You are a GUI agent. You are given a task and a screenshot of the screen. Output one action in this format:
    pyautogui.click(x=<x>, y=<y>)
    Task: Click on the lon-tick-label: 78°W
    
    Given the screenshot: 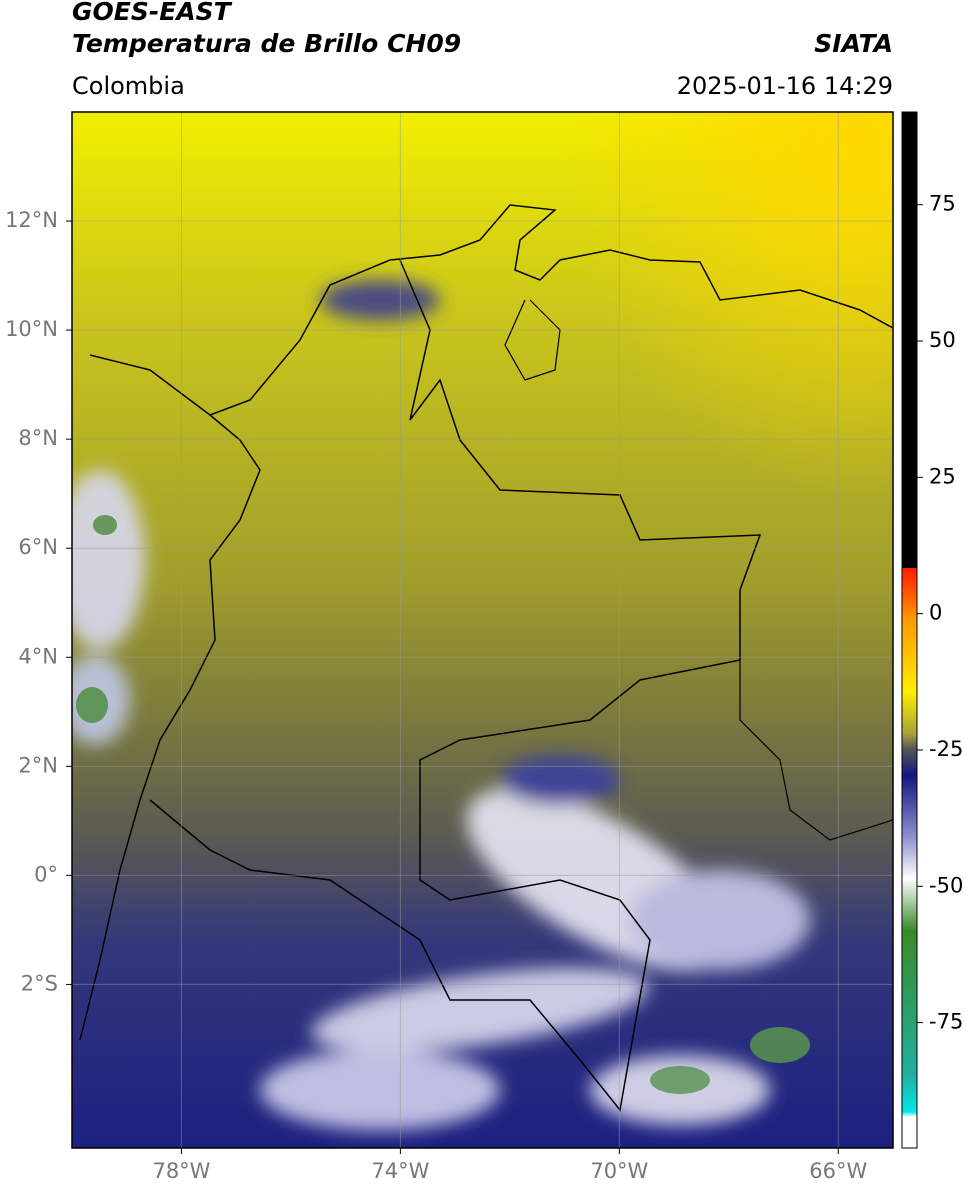 What is the action you would take?
    pyautogui.click(x=181, y=1171)
    